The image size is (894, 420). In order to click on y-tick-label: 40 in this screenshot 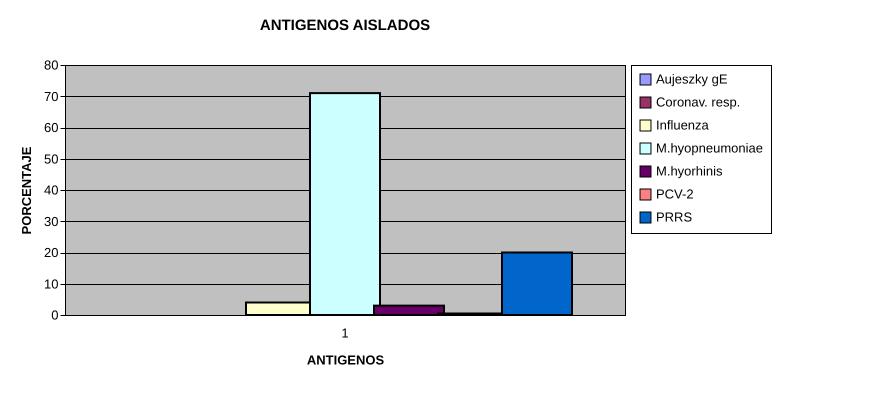, I will do `click(51, 190)`.